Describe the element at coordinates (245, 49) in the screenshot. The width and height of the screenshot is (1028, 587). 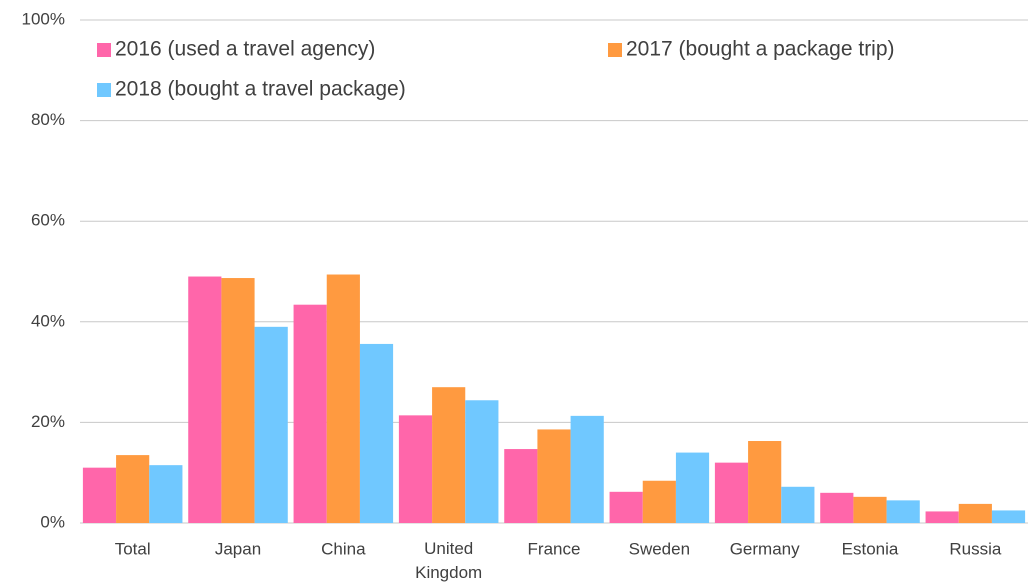
I see `legend-label: 2016 (used a travel agency)` at that location.